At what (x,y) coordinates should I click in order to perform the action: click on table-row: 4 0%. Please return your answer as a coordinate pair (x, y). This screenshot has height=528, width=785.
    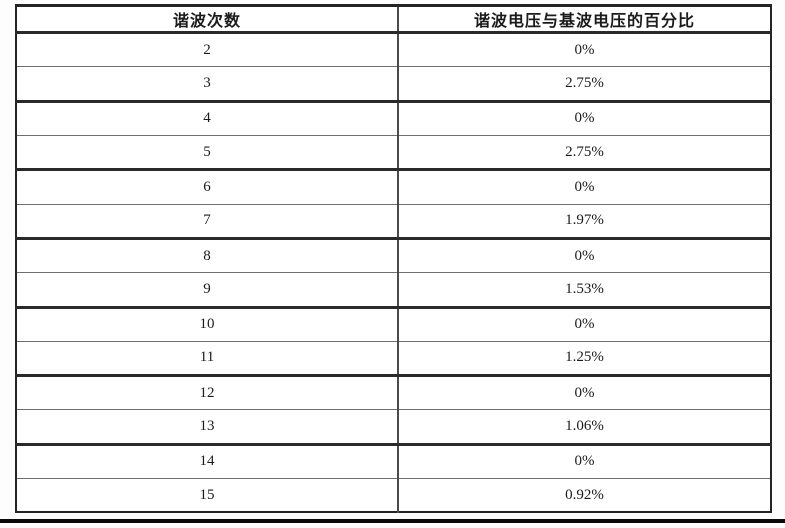
    Looking at the image, I should click on (393, 117).